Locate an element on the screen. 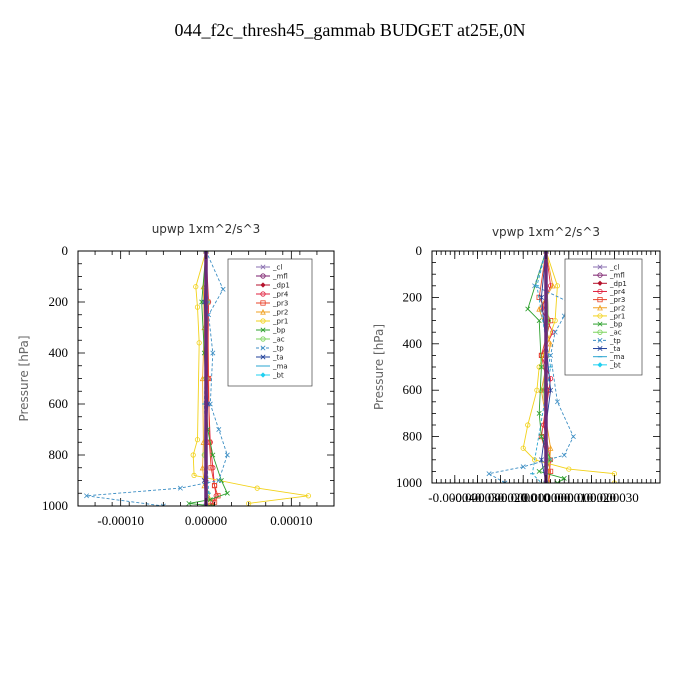 This screenshot has height=700, width=700. legend-marker-bp is located at coordinates (600, 324).